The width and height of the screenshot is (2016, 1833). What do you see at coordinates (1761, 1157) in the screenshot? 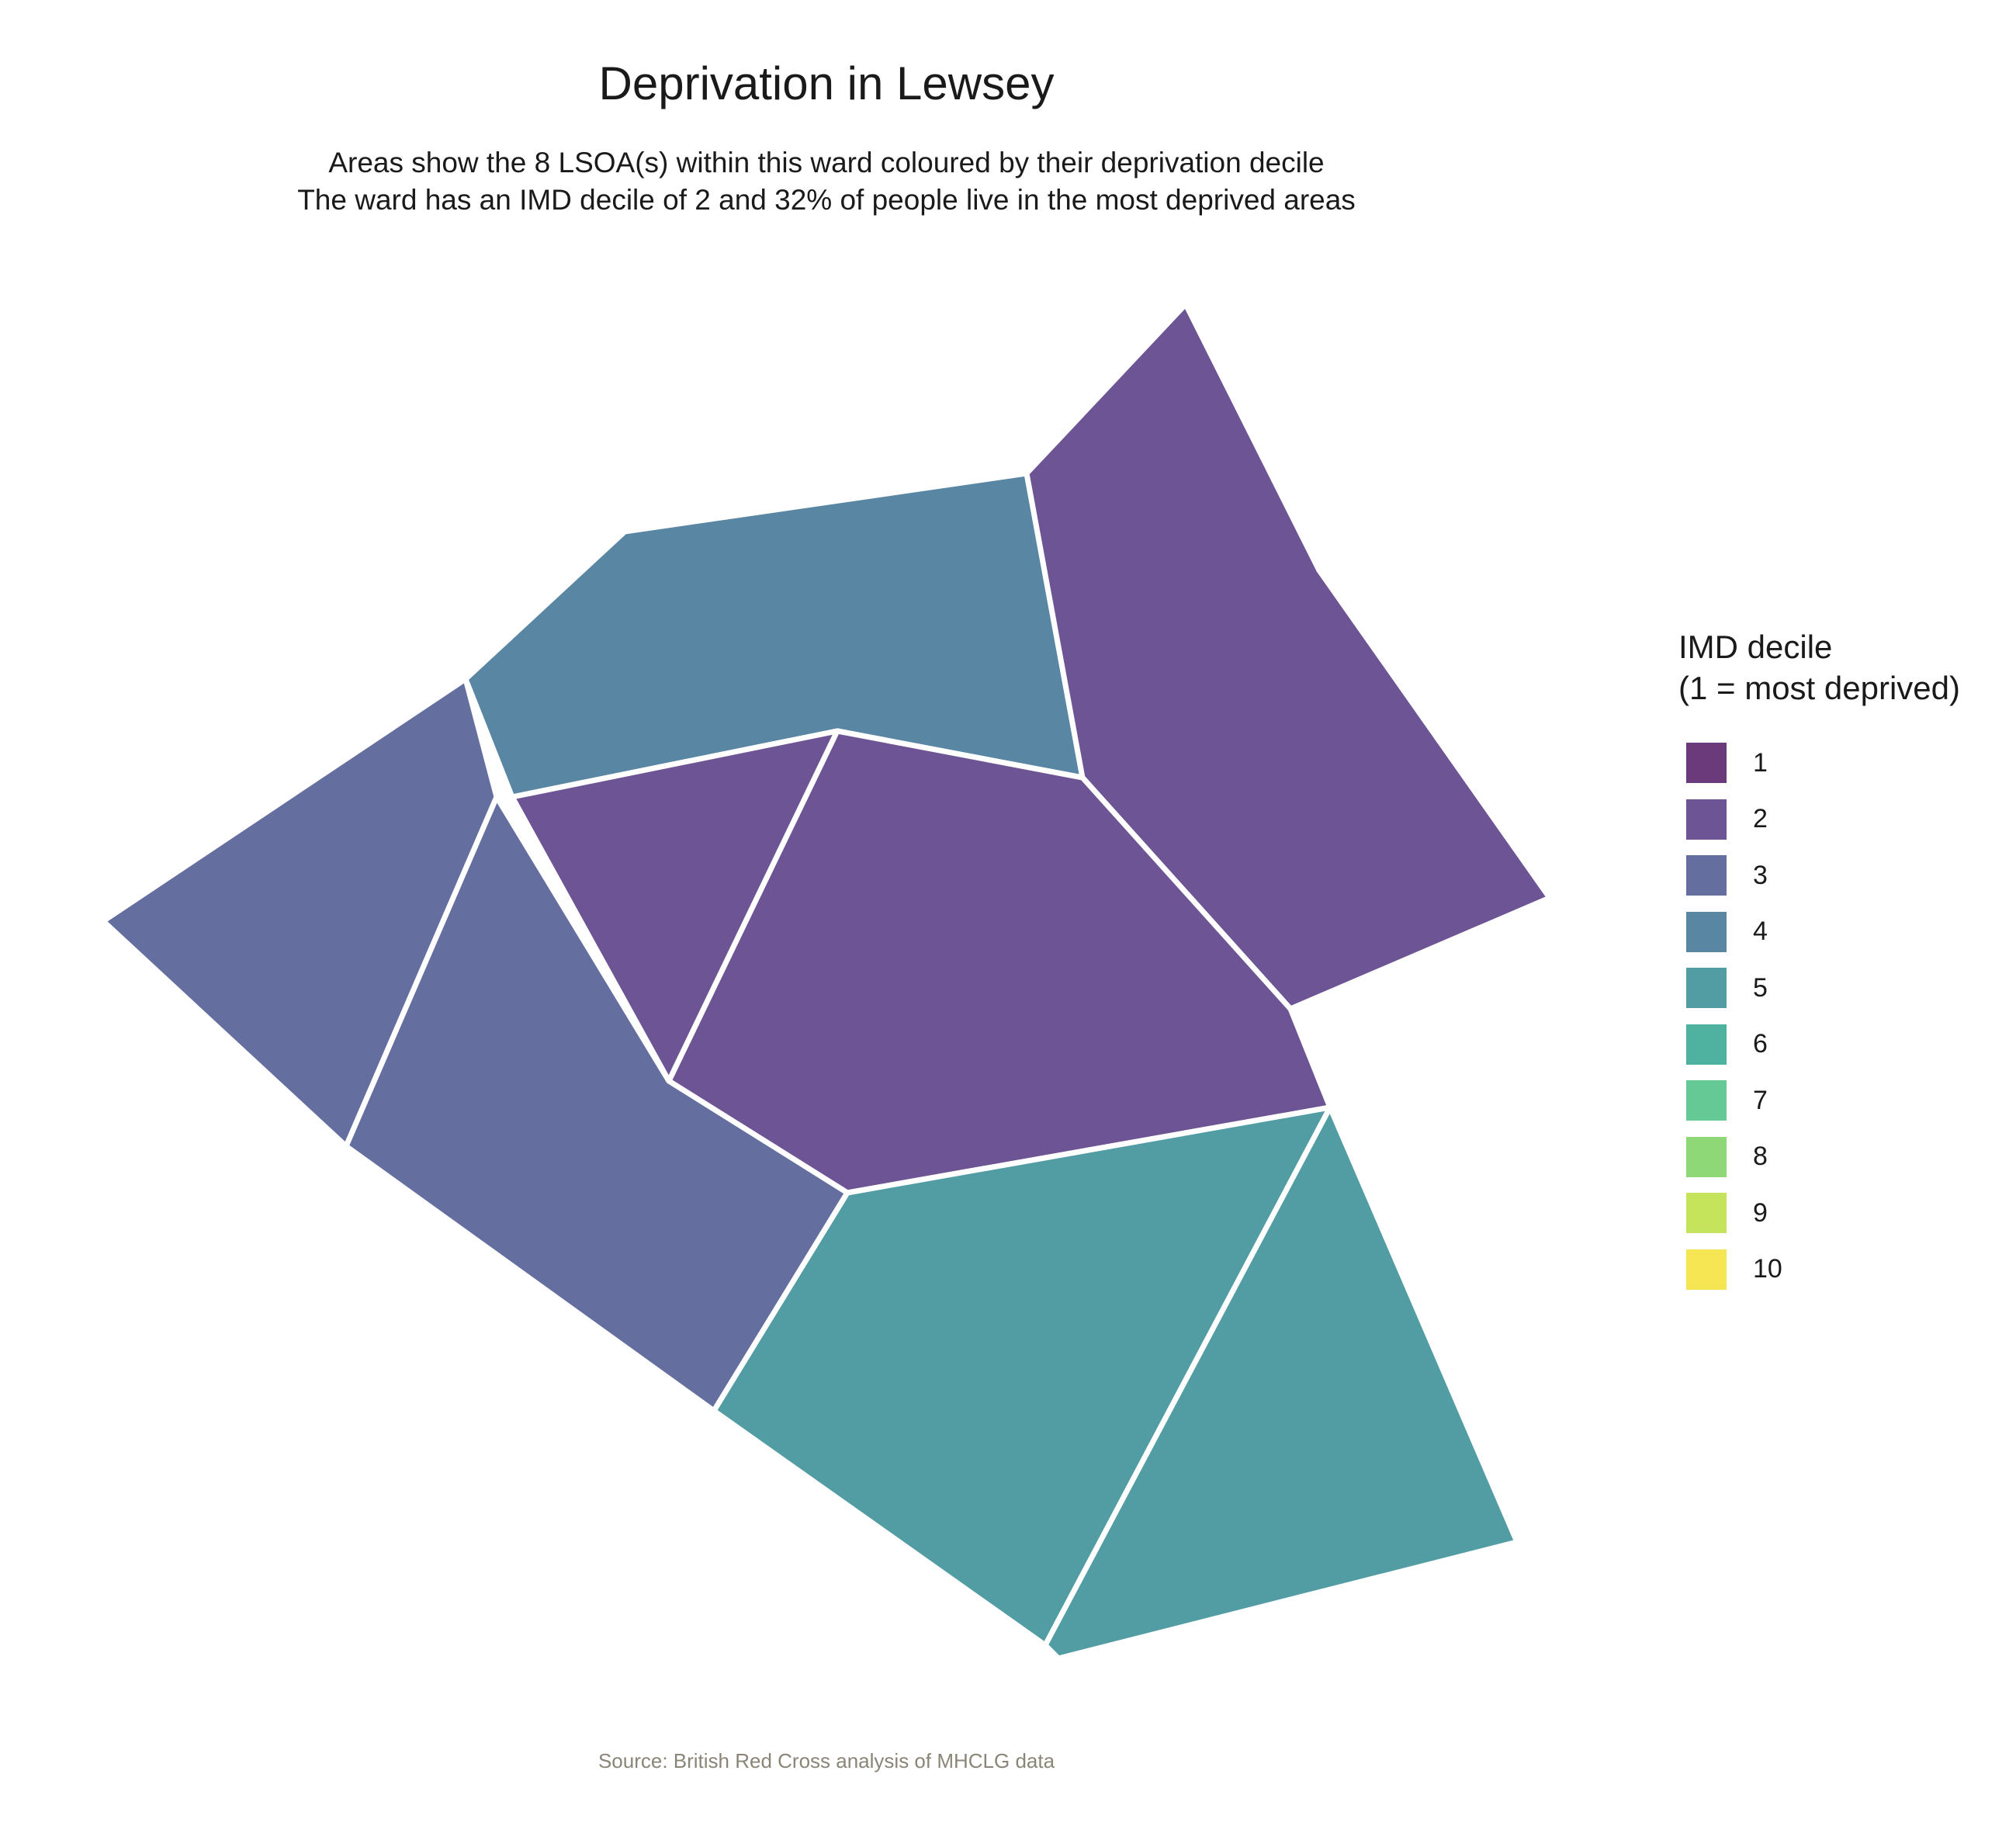
I see `legend-label: 8` at bounding box center [1761, 1157].